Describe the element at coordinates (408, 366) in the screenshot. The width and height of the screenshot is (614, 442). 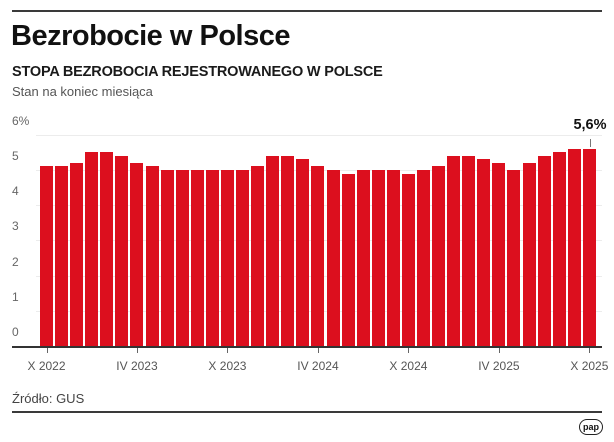
I see `x-tick-label: X 2024` at that location.